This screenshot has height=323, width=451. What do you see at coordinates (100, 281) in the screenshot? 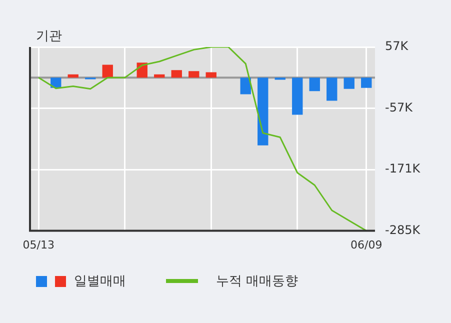
I see `legend-label: 일별매매` at bounding box center [100, 281].